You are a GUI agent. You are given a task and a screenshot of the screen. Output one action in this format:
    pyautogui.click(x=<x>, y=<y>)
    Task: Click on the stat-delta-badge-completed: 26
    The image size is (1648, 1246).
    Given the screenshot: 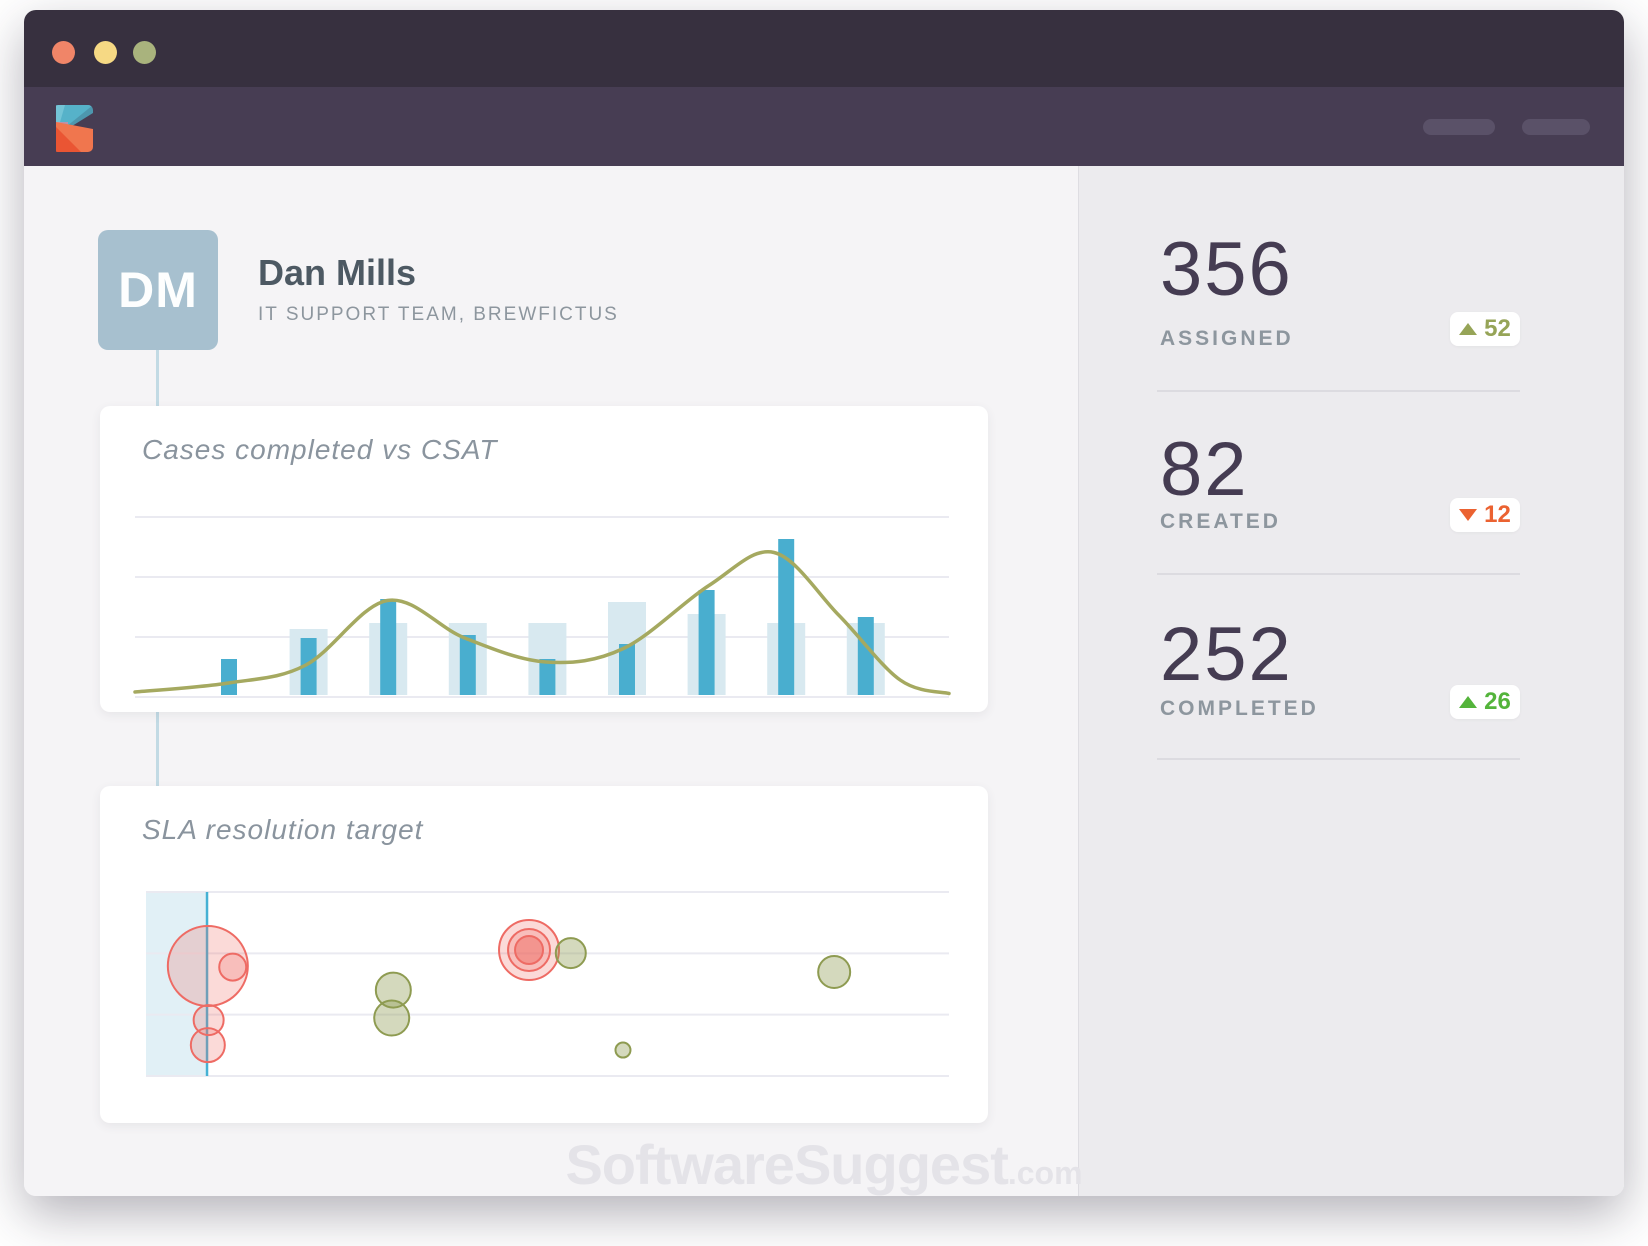 What is the action you would take?
    pyautogui.click(x=1485, y=702)
    